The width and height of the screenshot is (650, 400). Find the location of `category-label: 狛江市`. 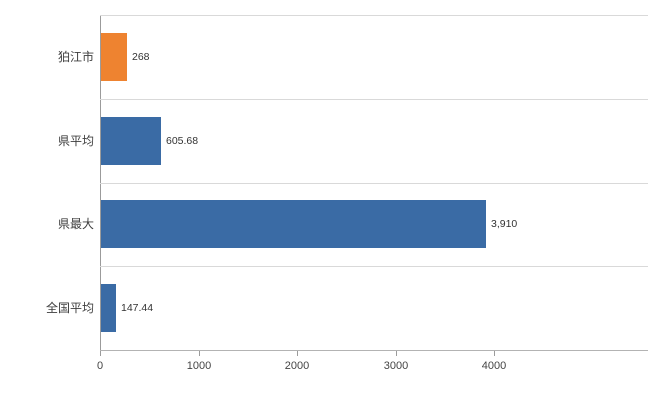

category-label: 狛江市 is located at coordinates (75, 56).